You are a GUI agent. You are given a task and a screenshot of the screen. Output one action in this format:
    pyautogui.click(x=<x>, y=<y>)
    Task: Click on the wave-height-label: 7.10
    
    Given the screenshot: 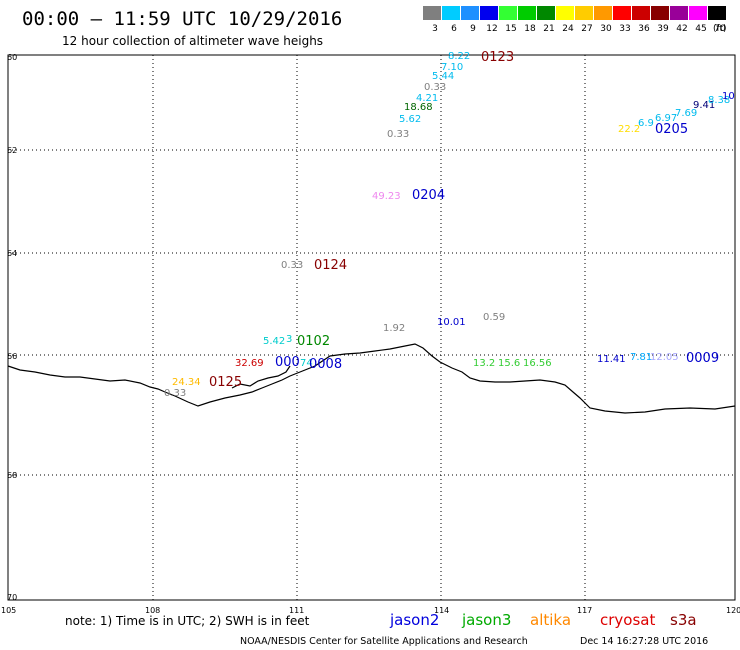 What is the action you would take?
    pyautogui.click(x=452, y=67)
    